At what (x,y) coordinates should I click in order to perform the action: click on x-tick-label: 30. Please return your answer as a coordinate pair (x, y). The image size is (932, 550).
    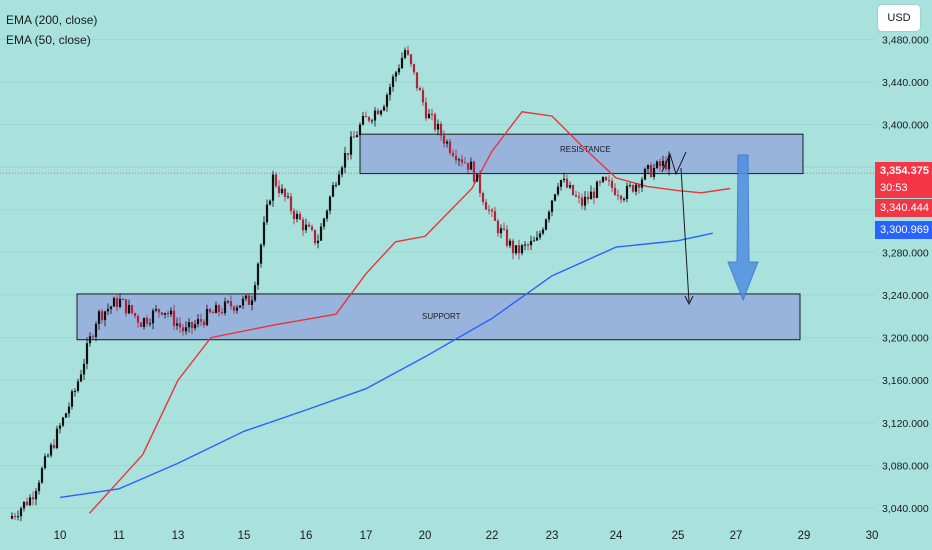
    Looking at the image, I should click on (872, 536).